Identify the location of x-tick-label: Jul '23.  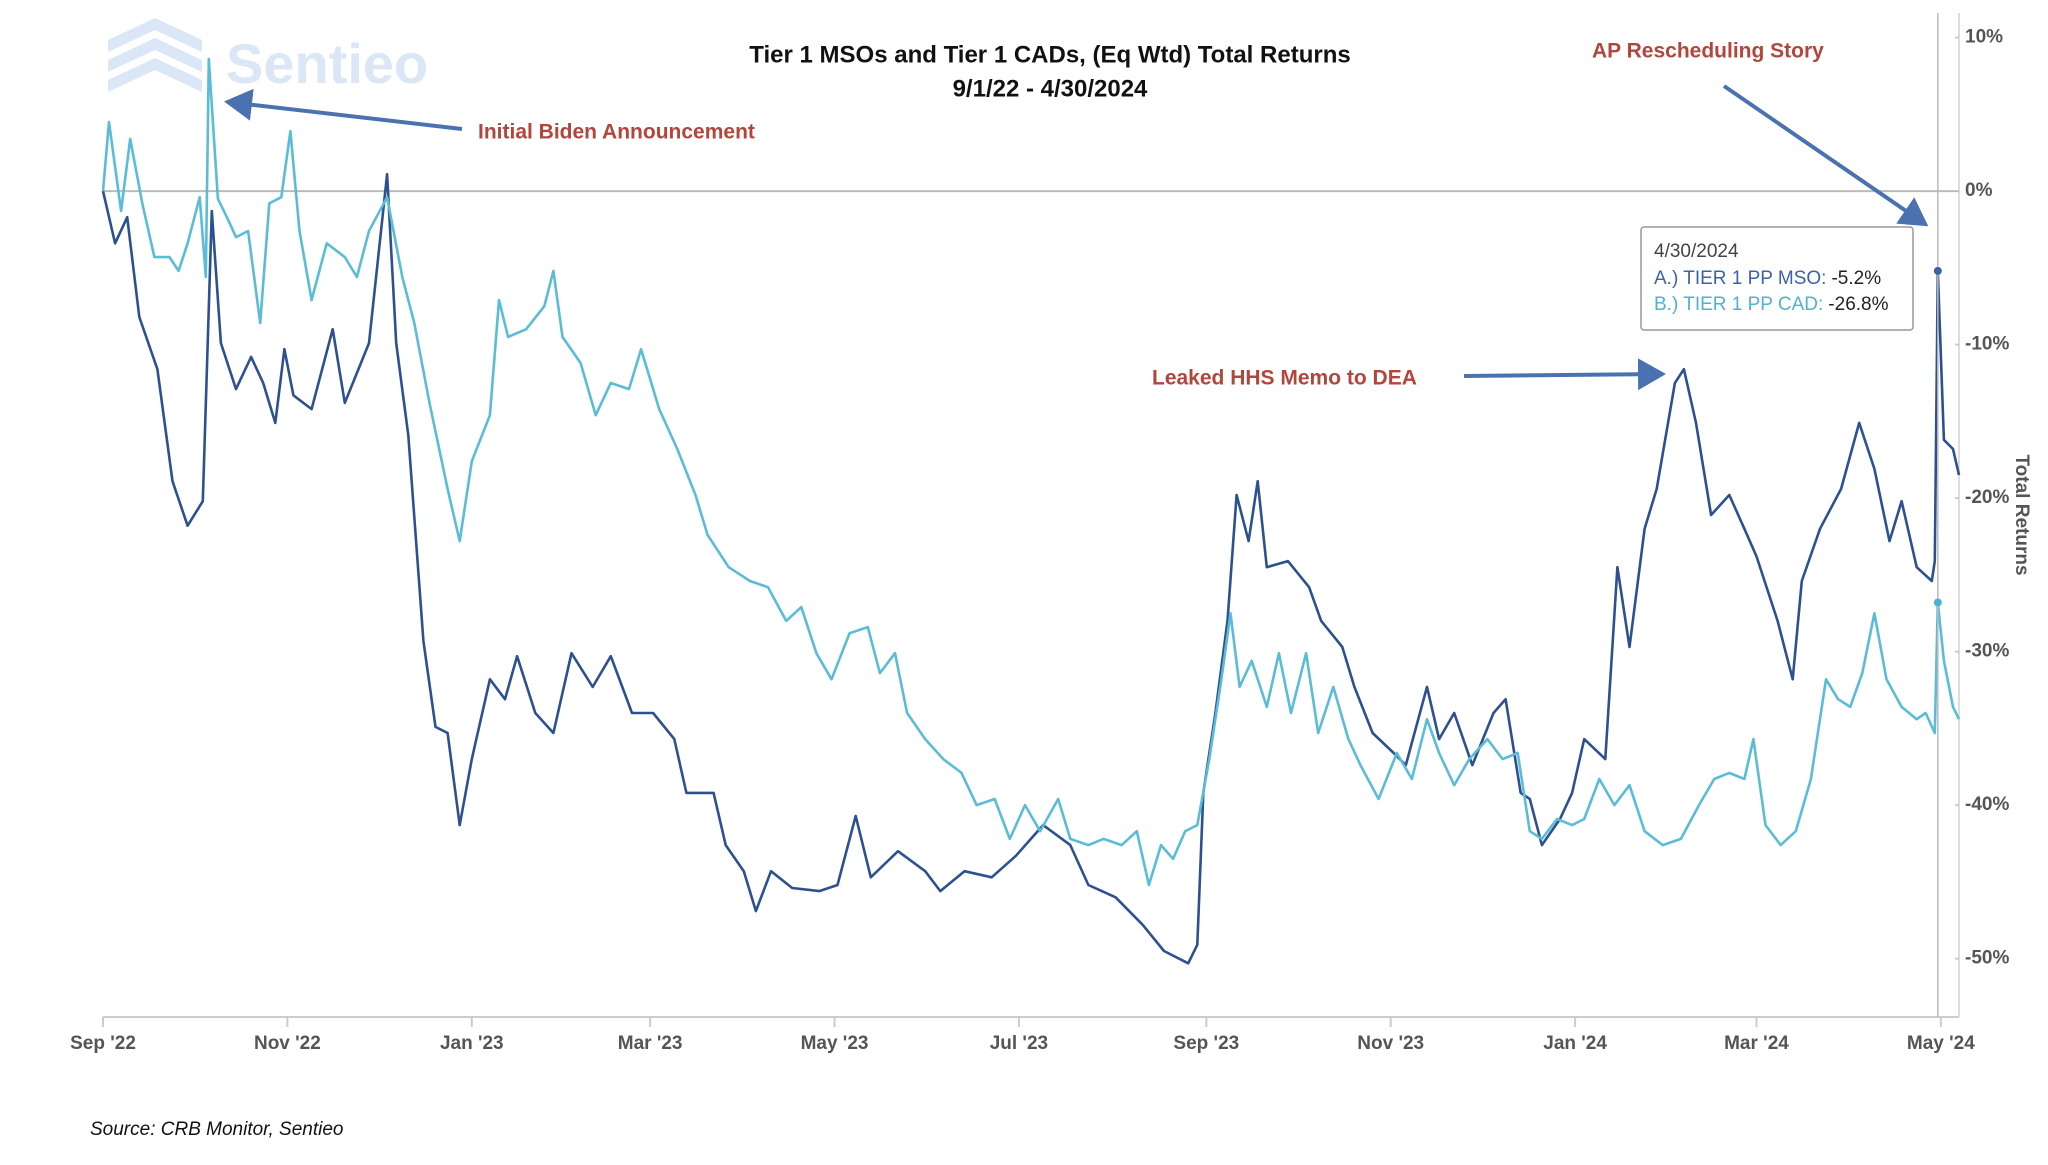
(1019, 1043).